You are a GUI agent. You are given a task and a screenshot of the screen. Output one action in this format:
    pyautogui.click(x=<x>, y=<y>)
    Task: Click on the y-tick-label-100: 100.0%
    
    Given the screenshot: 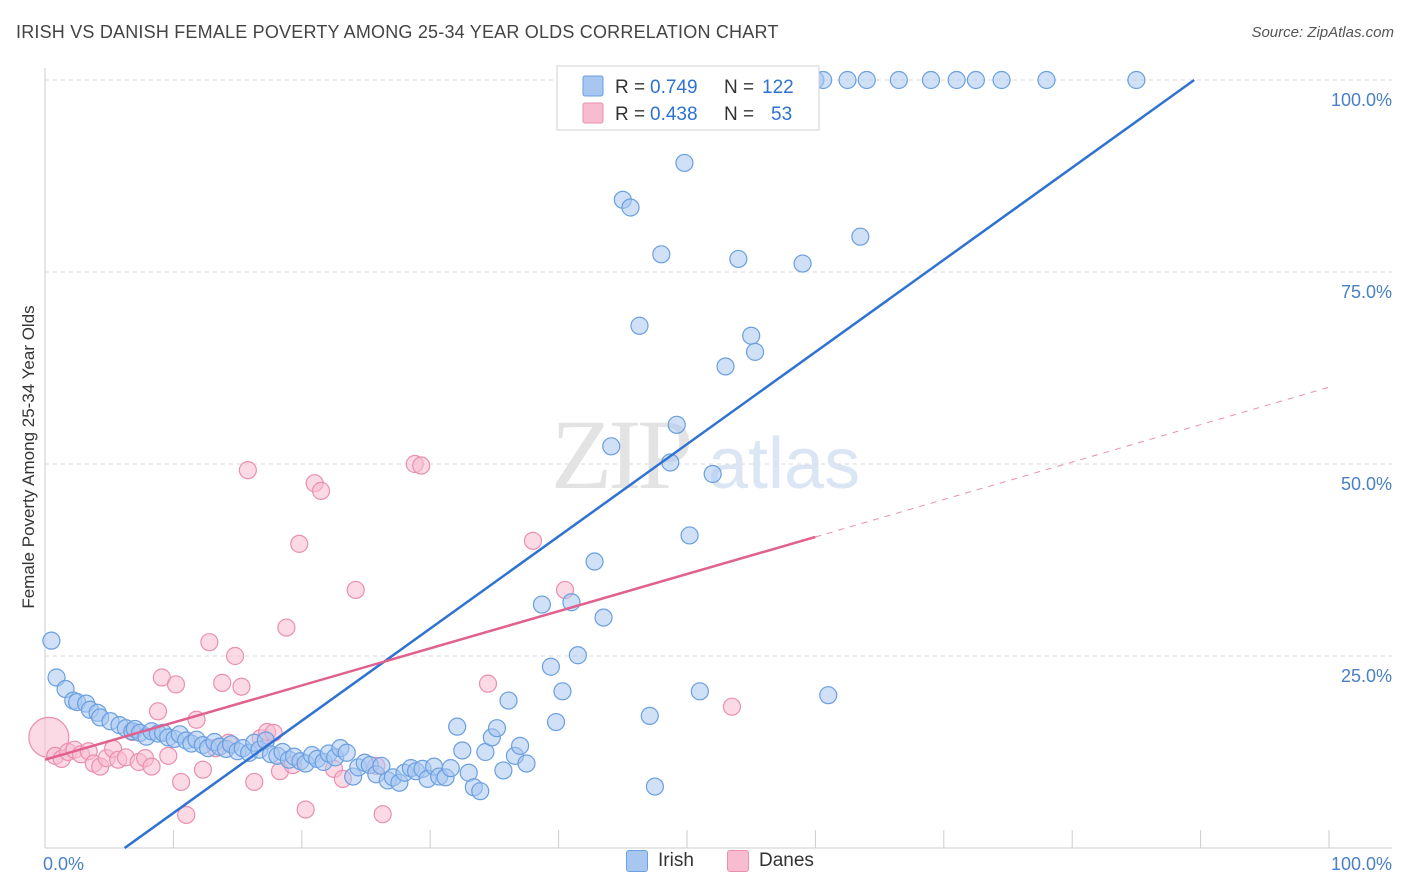 What is the action you would take?
    pyautogui.click(x=1361, y=100)
    